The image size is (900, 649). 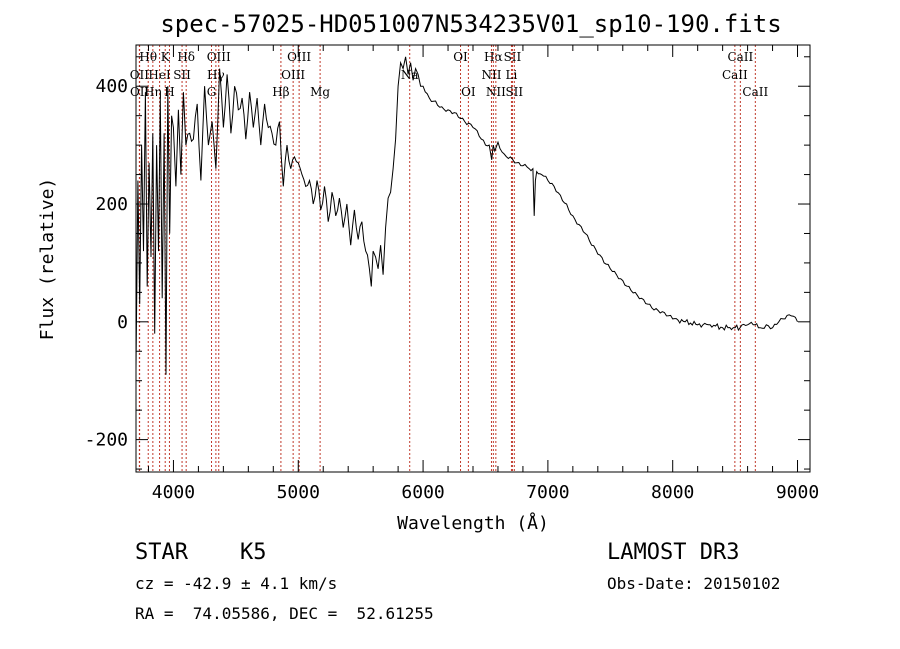 I want to click on y-axis-label: Flux (relative), so click(x=47, y=259).